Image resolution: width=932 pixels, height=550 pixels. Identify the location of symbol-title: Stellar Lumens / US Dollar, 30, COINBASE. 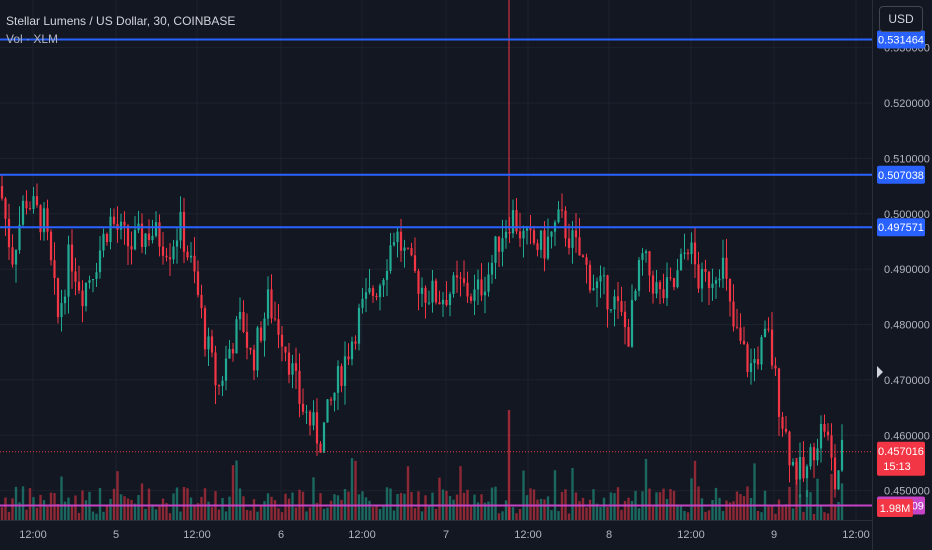
(121, 21).